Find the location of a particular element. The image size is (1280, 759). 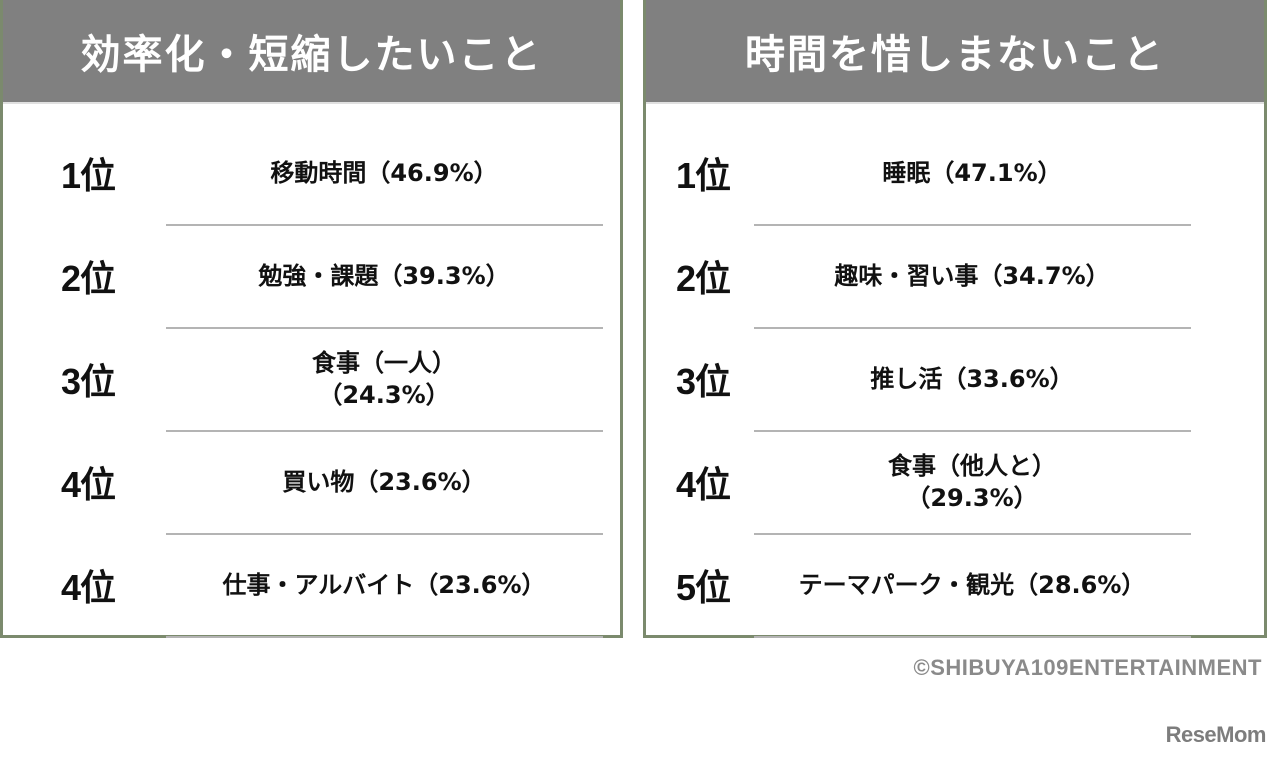

item-label: 勉強・課題（39.3%） is located at coordinates (384, 275).